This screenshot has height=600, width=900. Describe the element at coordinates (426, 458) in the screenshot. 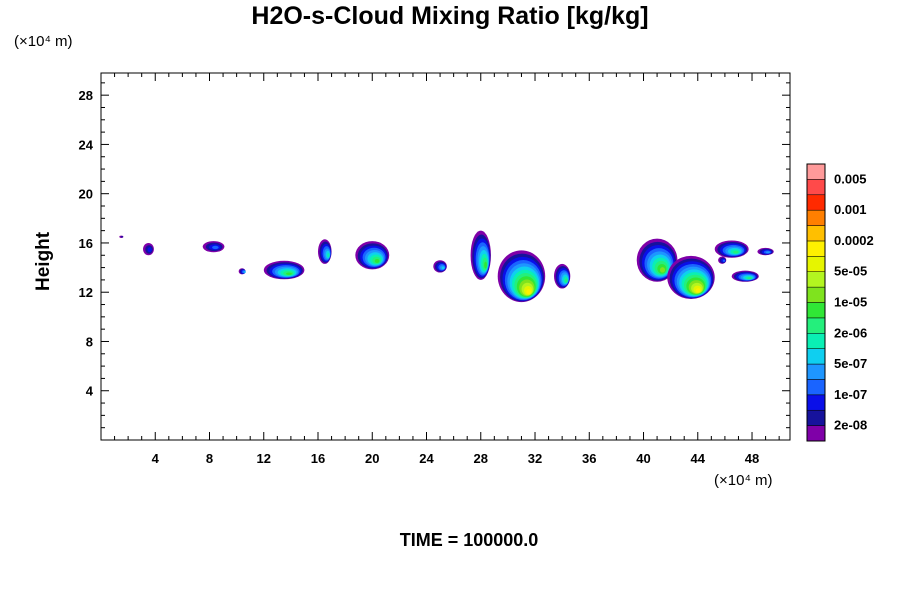

I see `x-tick-label: 24` at that location.